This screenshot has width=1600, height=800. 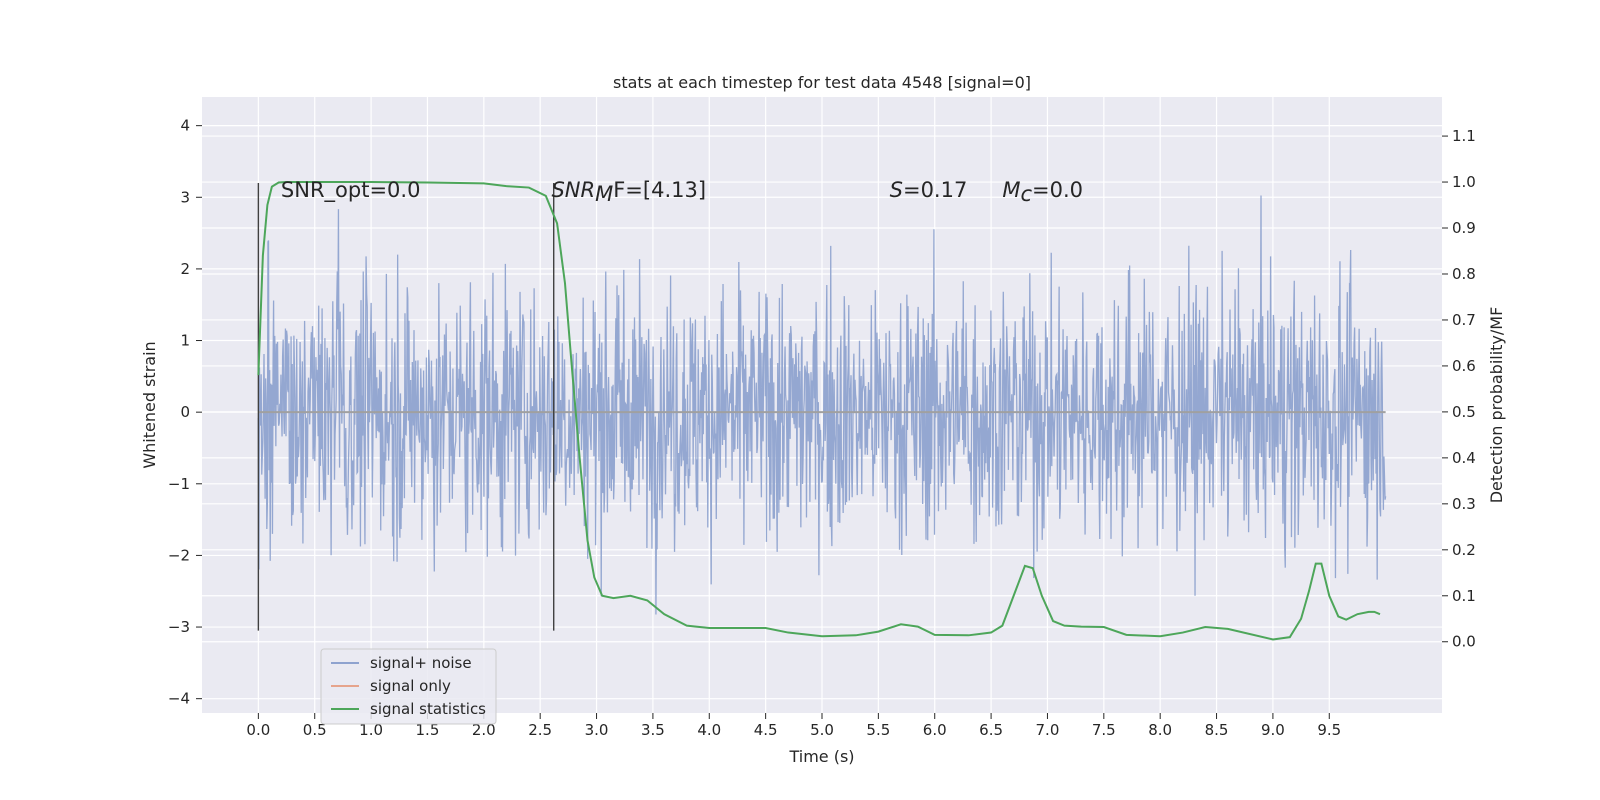 What do you see at coordinates (179, 484) in the screenshot?
I see `y-tick-label: −1` at bounding box center [179, 484].